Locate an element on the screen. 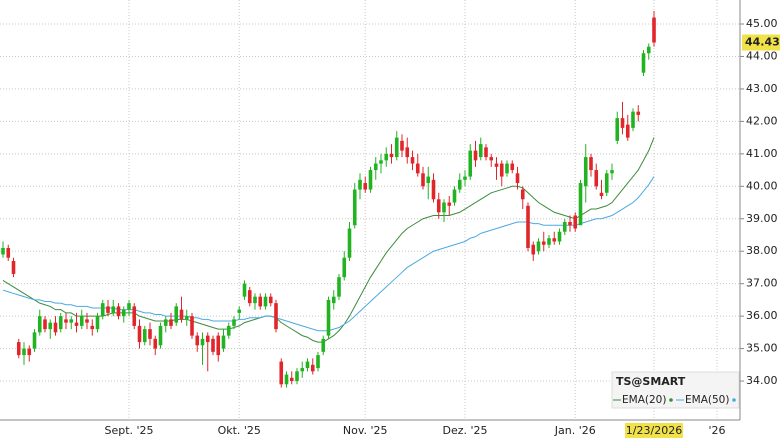 This screenshot has height=438, width=780. y-tick-label: 35.00 is located at coordinates (762, 348).